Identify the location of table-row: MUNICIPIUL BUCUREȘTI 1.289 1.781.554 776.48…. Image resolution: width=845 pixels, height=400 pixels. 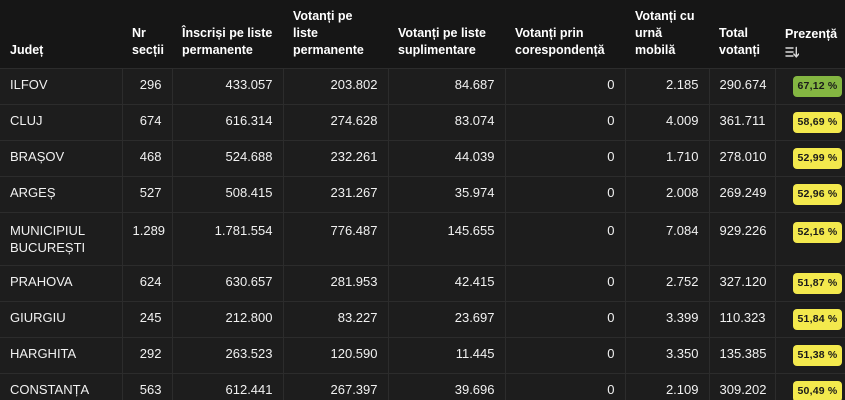
(422, 239).